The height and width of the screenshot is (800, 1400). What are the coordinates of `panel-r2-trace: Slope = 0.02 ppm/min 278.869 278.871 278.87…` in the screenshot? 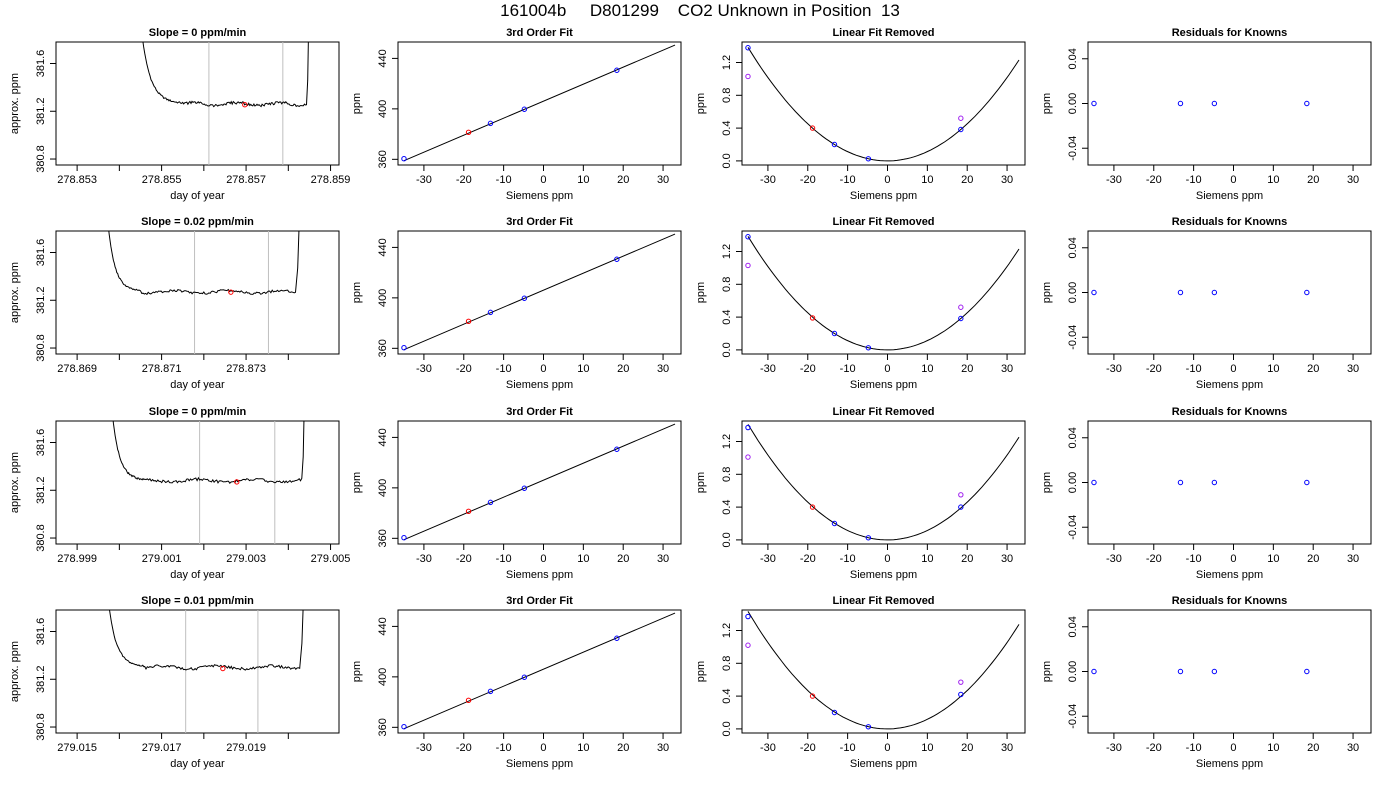 It's located at (174, 303).